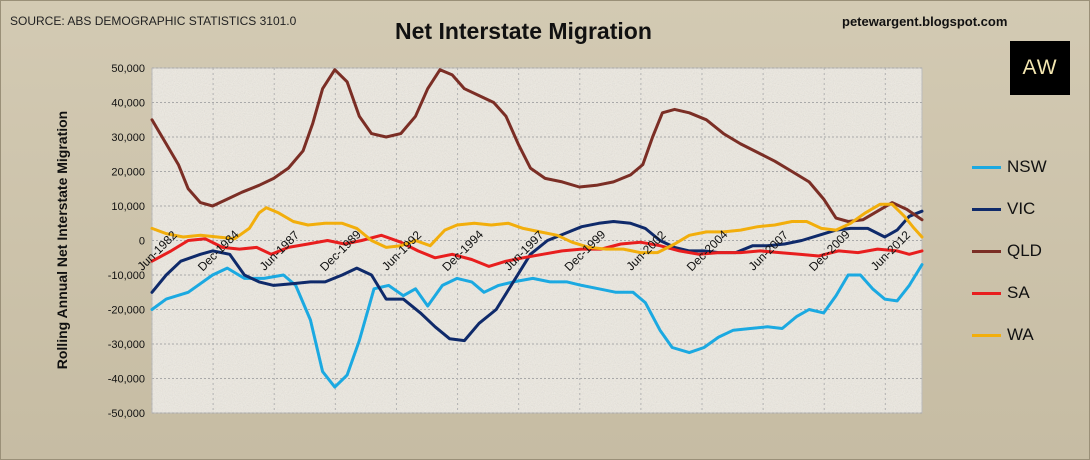  What do you see at coordinates (128, 173) in the screenshot?
I see `y-tick-label: 20,000` at bounding box center [128, 173].